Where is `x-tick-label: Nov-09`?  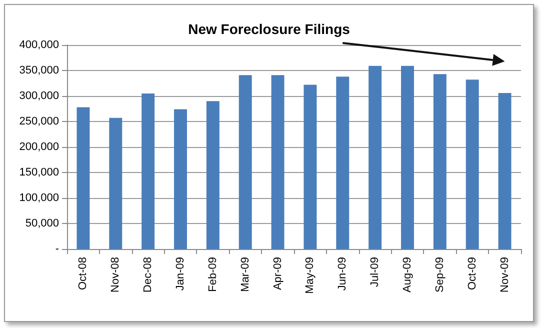 x-tick-label: Nov-09 is located at coordinates (504, 274).